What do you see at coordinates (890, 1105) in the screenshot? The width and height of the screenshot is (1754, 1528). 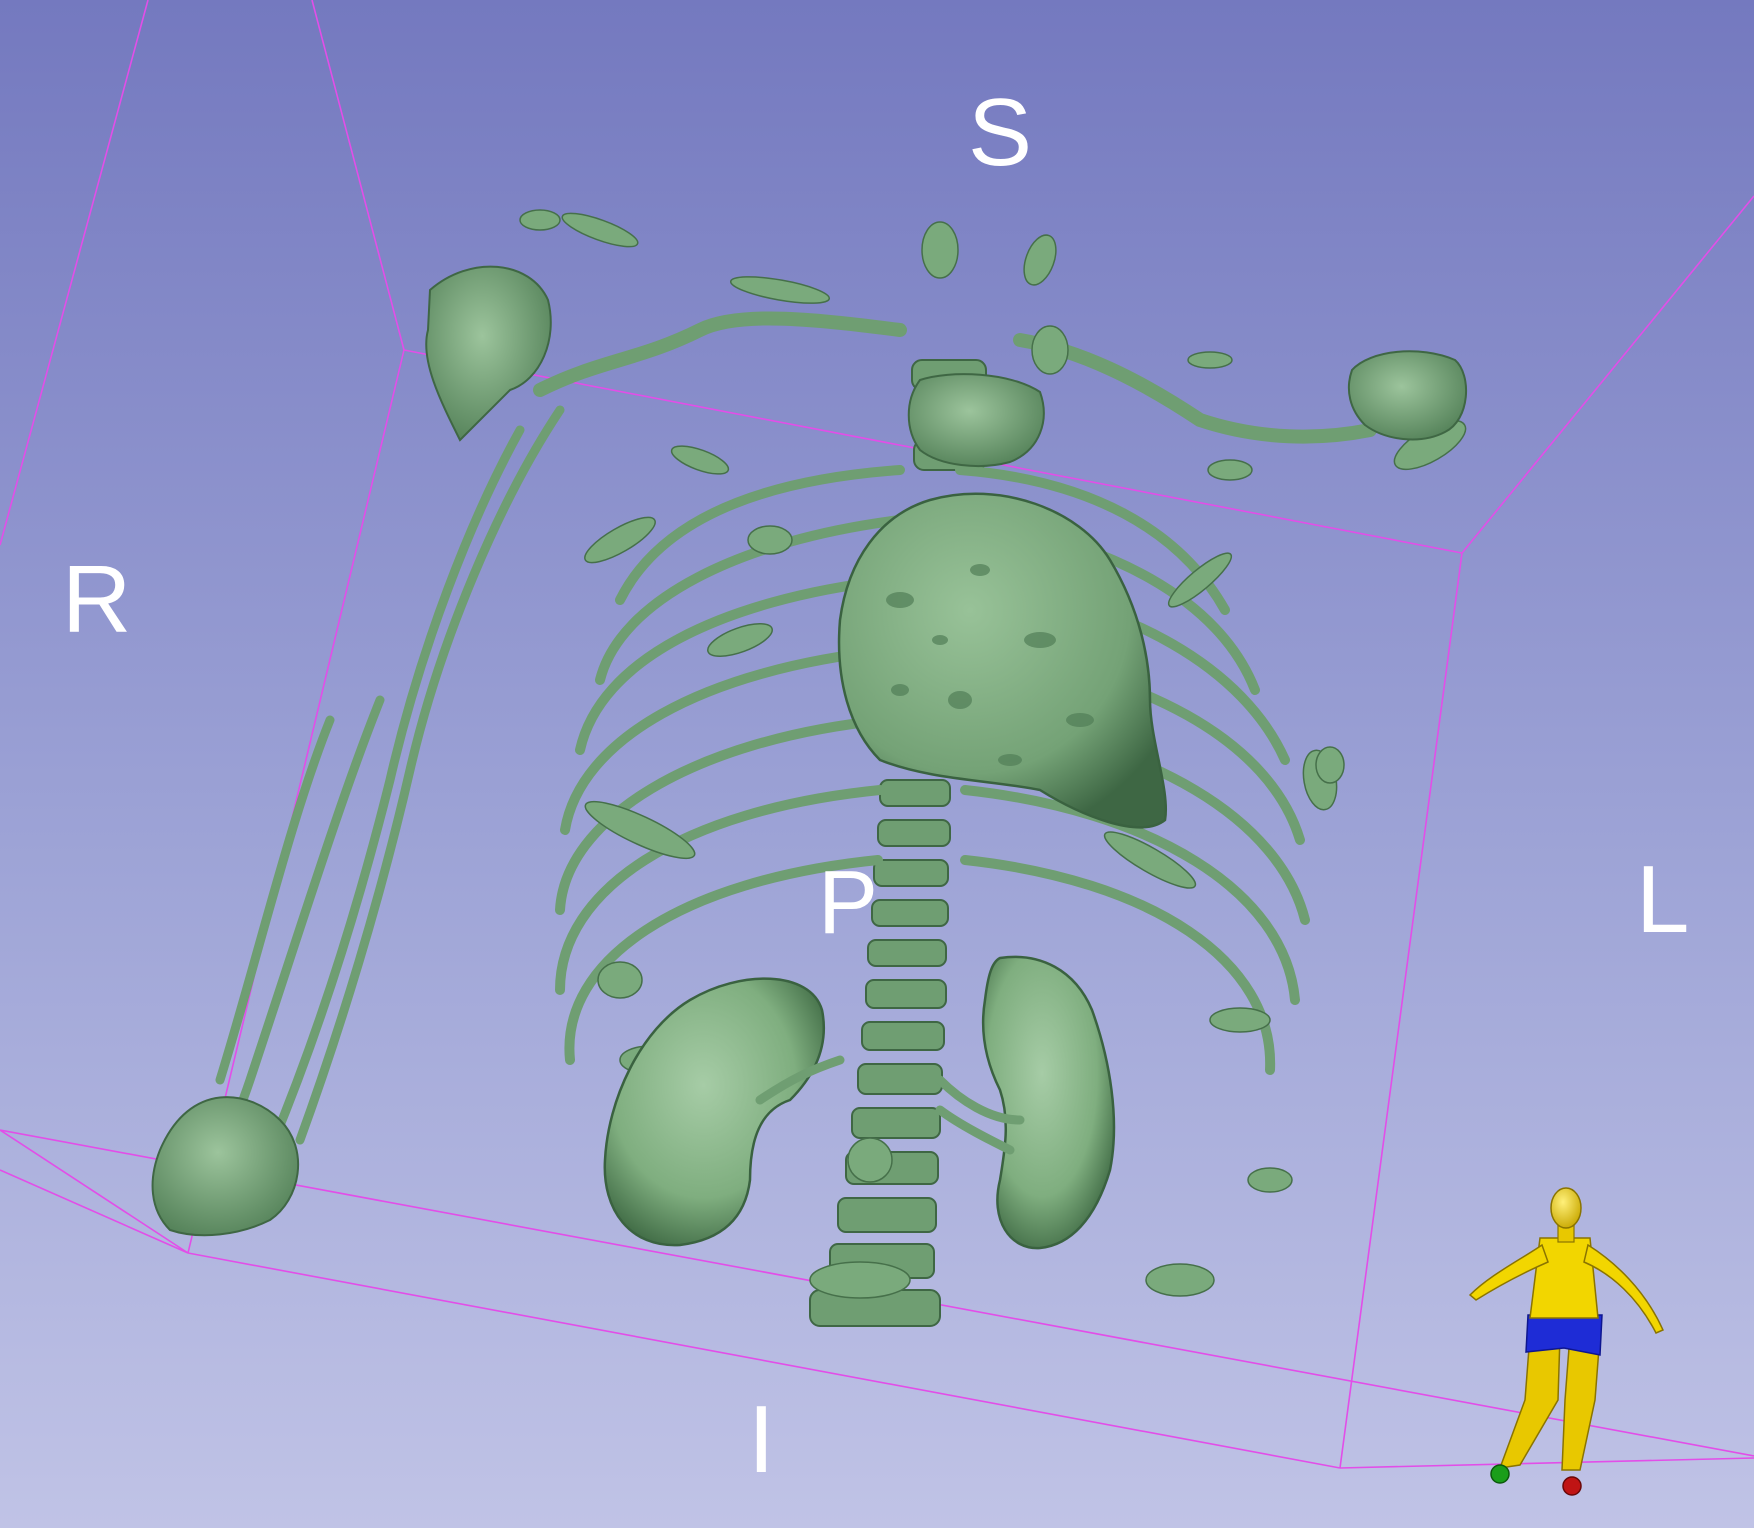 I see `renal-vessels` at bounding box center [890, 1105].